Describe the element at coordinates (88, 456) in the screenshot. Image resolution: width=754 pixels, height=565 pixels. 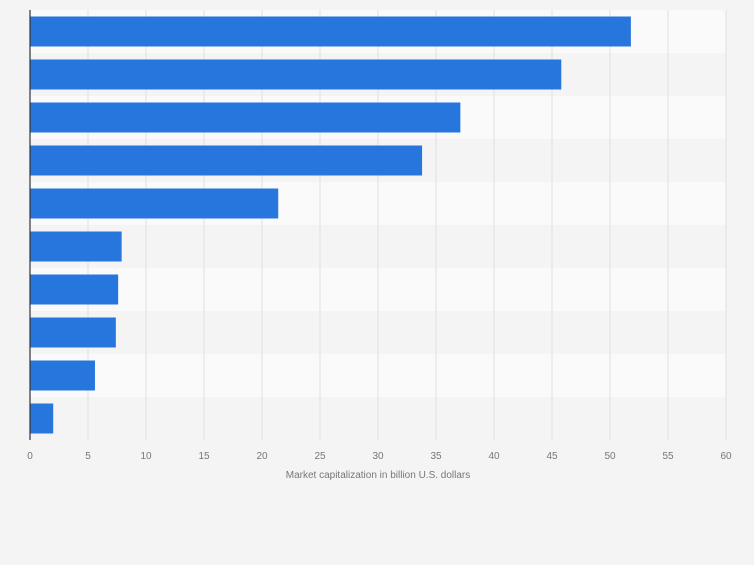
I see `x-tick-label: 5` at that location.